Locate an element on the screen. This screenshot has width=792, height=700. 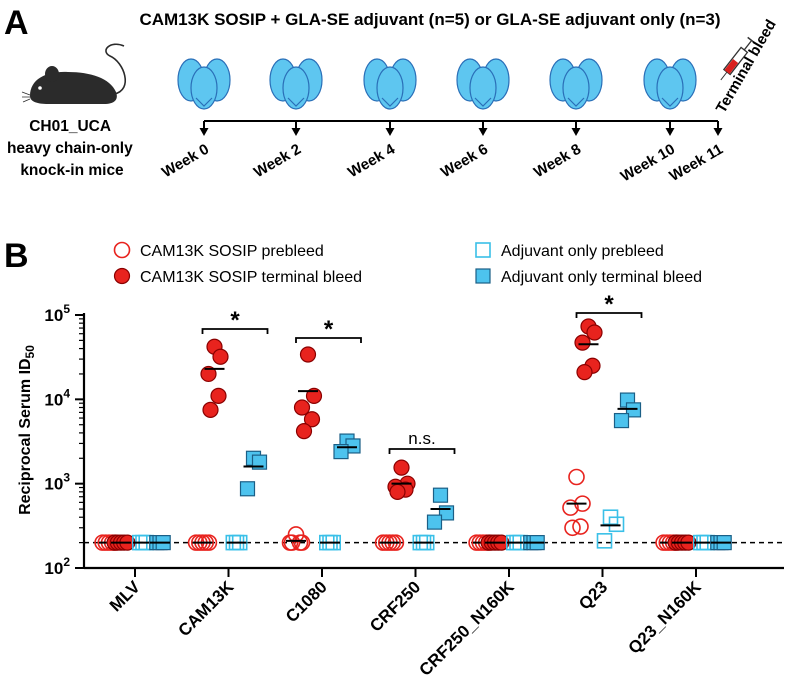
week-label: Week 6 is located at coordinates (464, 161).